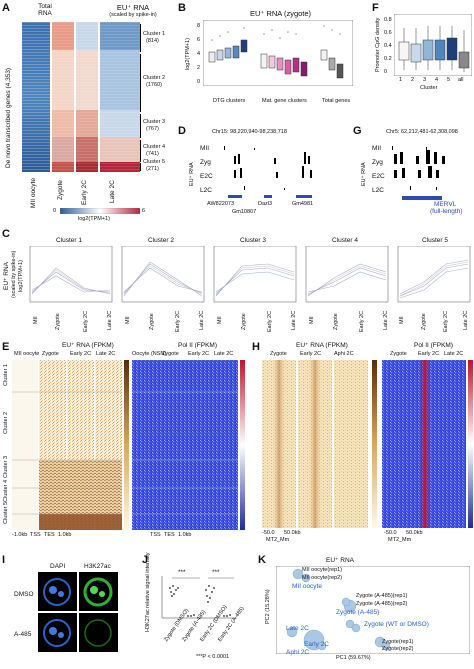 Image resolution: width=474 pixels, height=669 pixels. I want to click on f-ytick: 0.4, so click(388, 46).